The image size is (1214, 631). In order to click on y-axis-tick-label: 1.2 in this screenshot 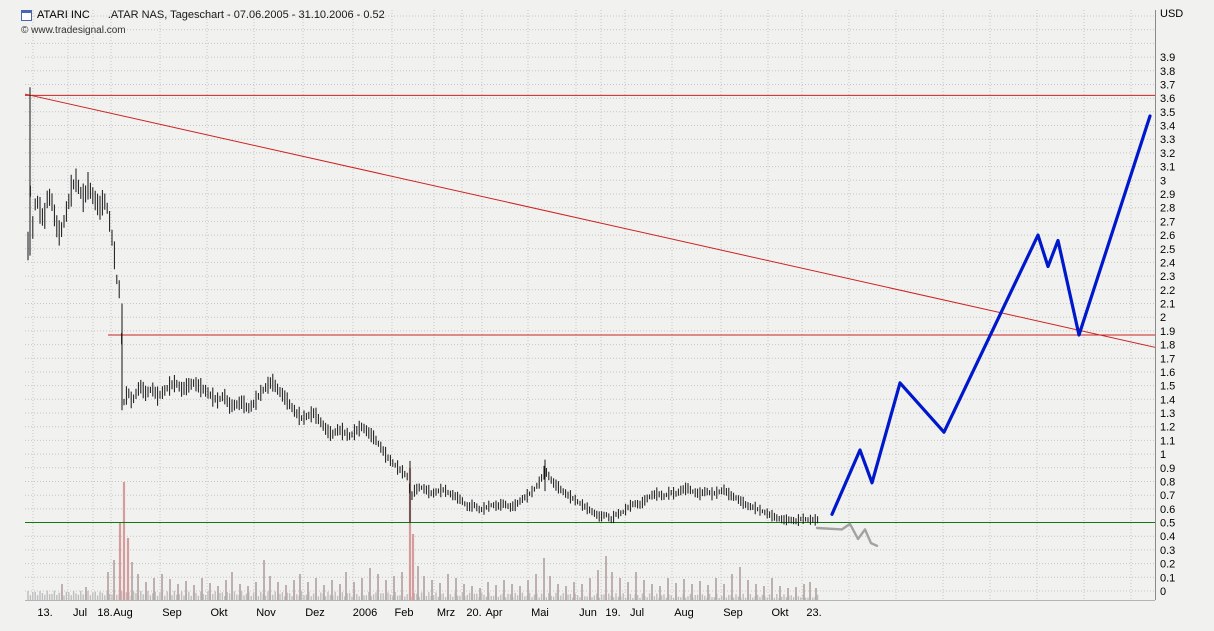, I will do `click(1167, 428)`.